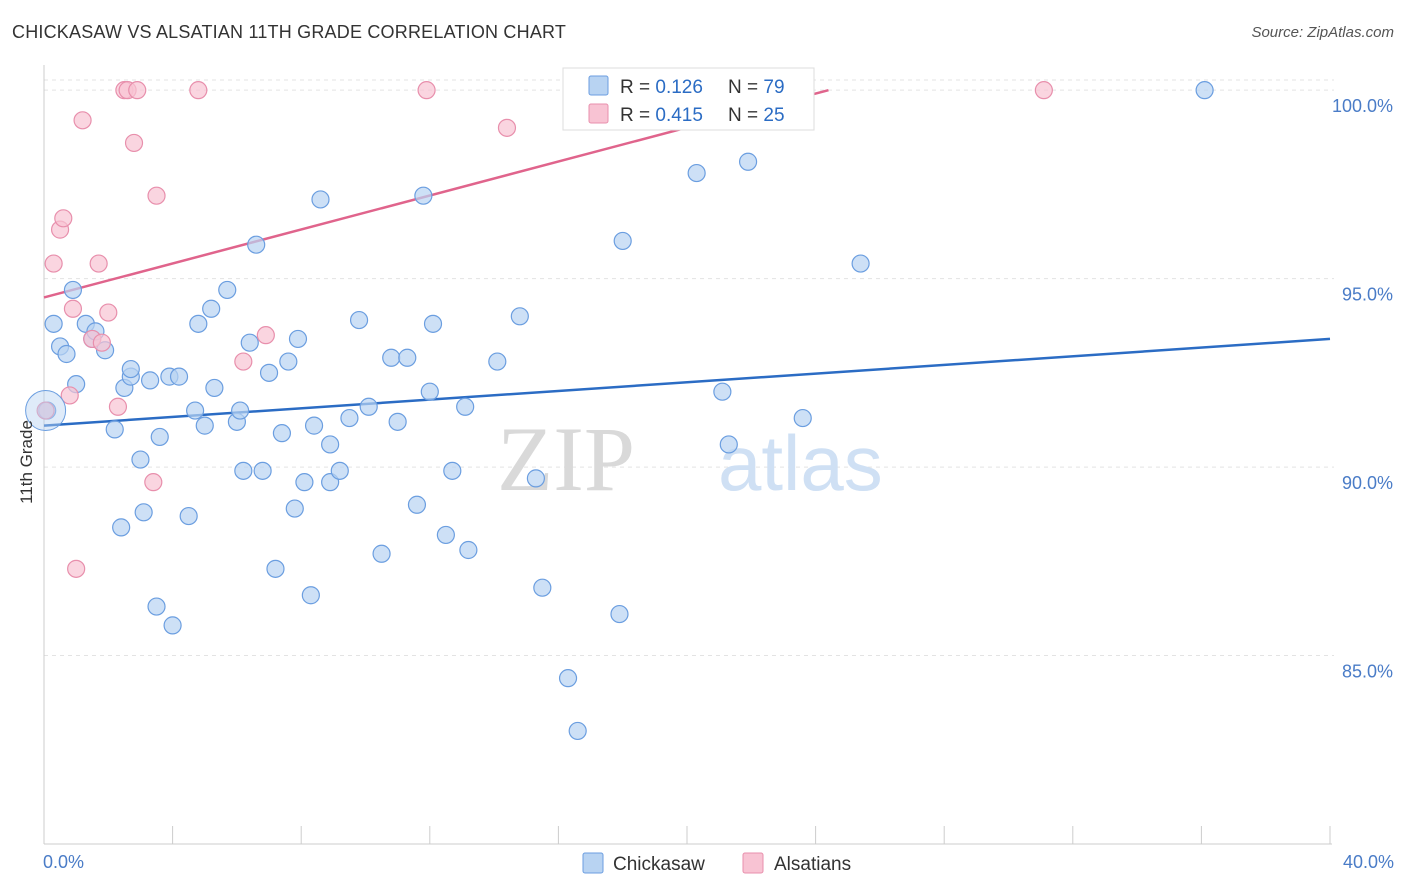  Describe the element at coordinates (1362, 106) in the screenshot. I see `y-tick-label-100: 100.0%` at that location.